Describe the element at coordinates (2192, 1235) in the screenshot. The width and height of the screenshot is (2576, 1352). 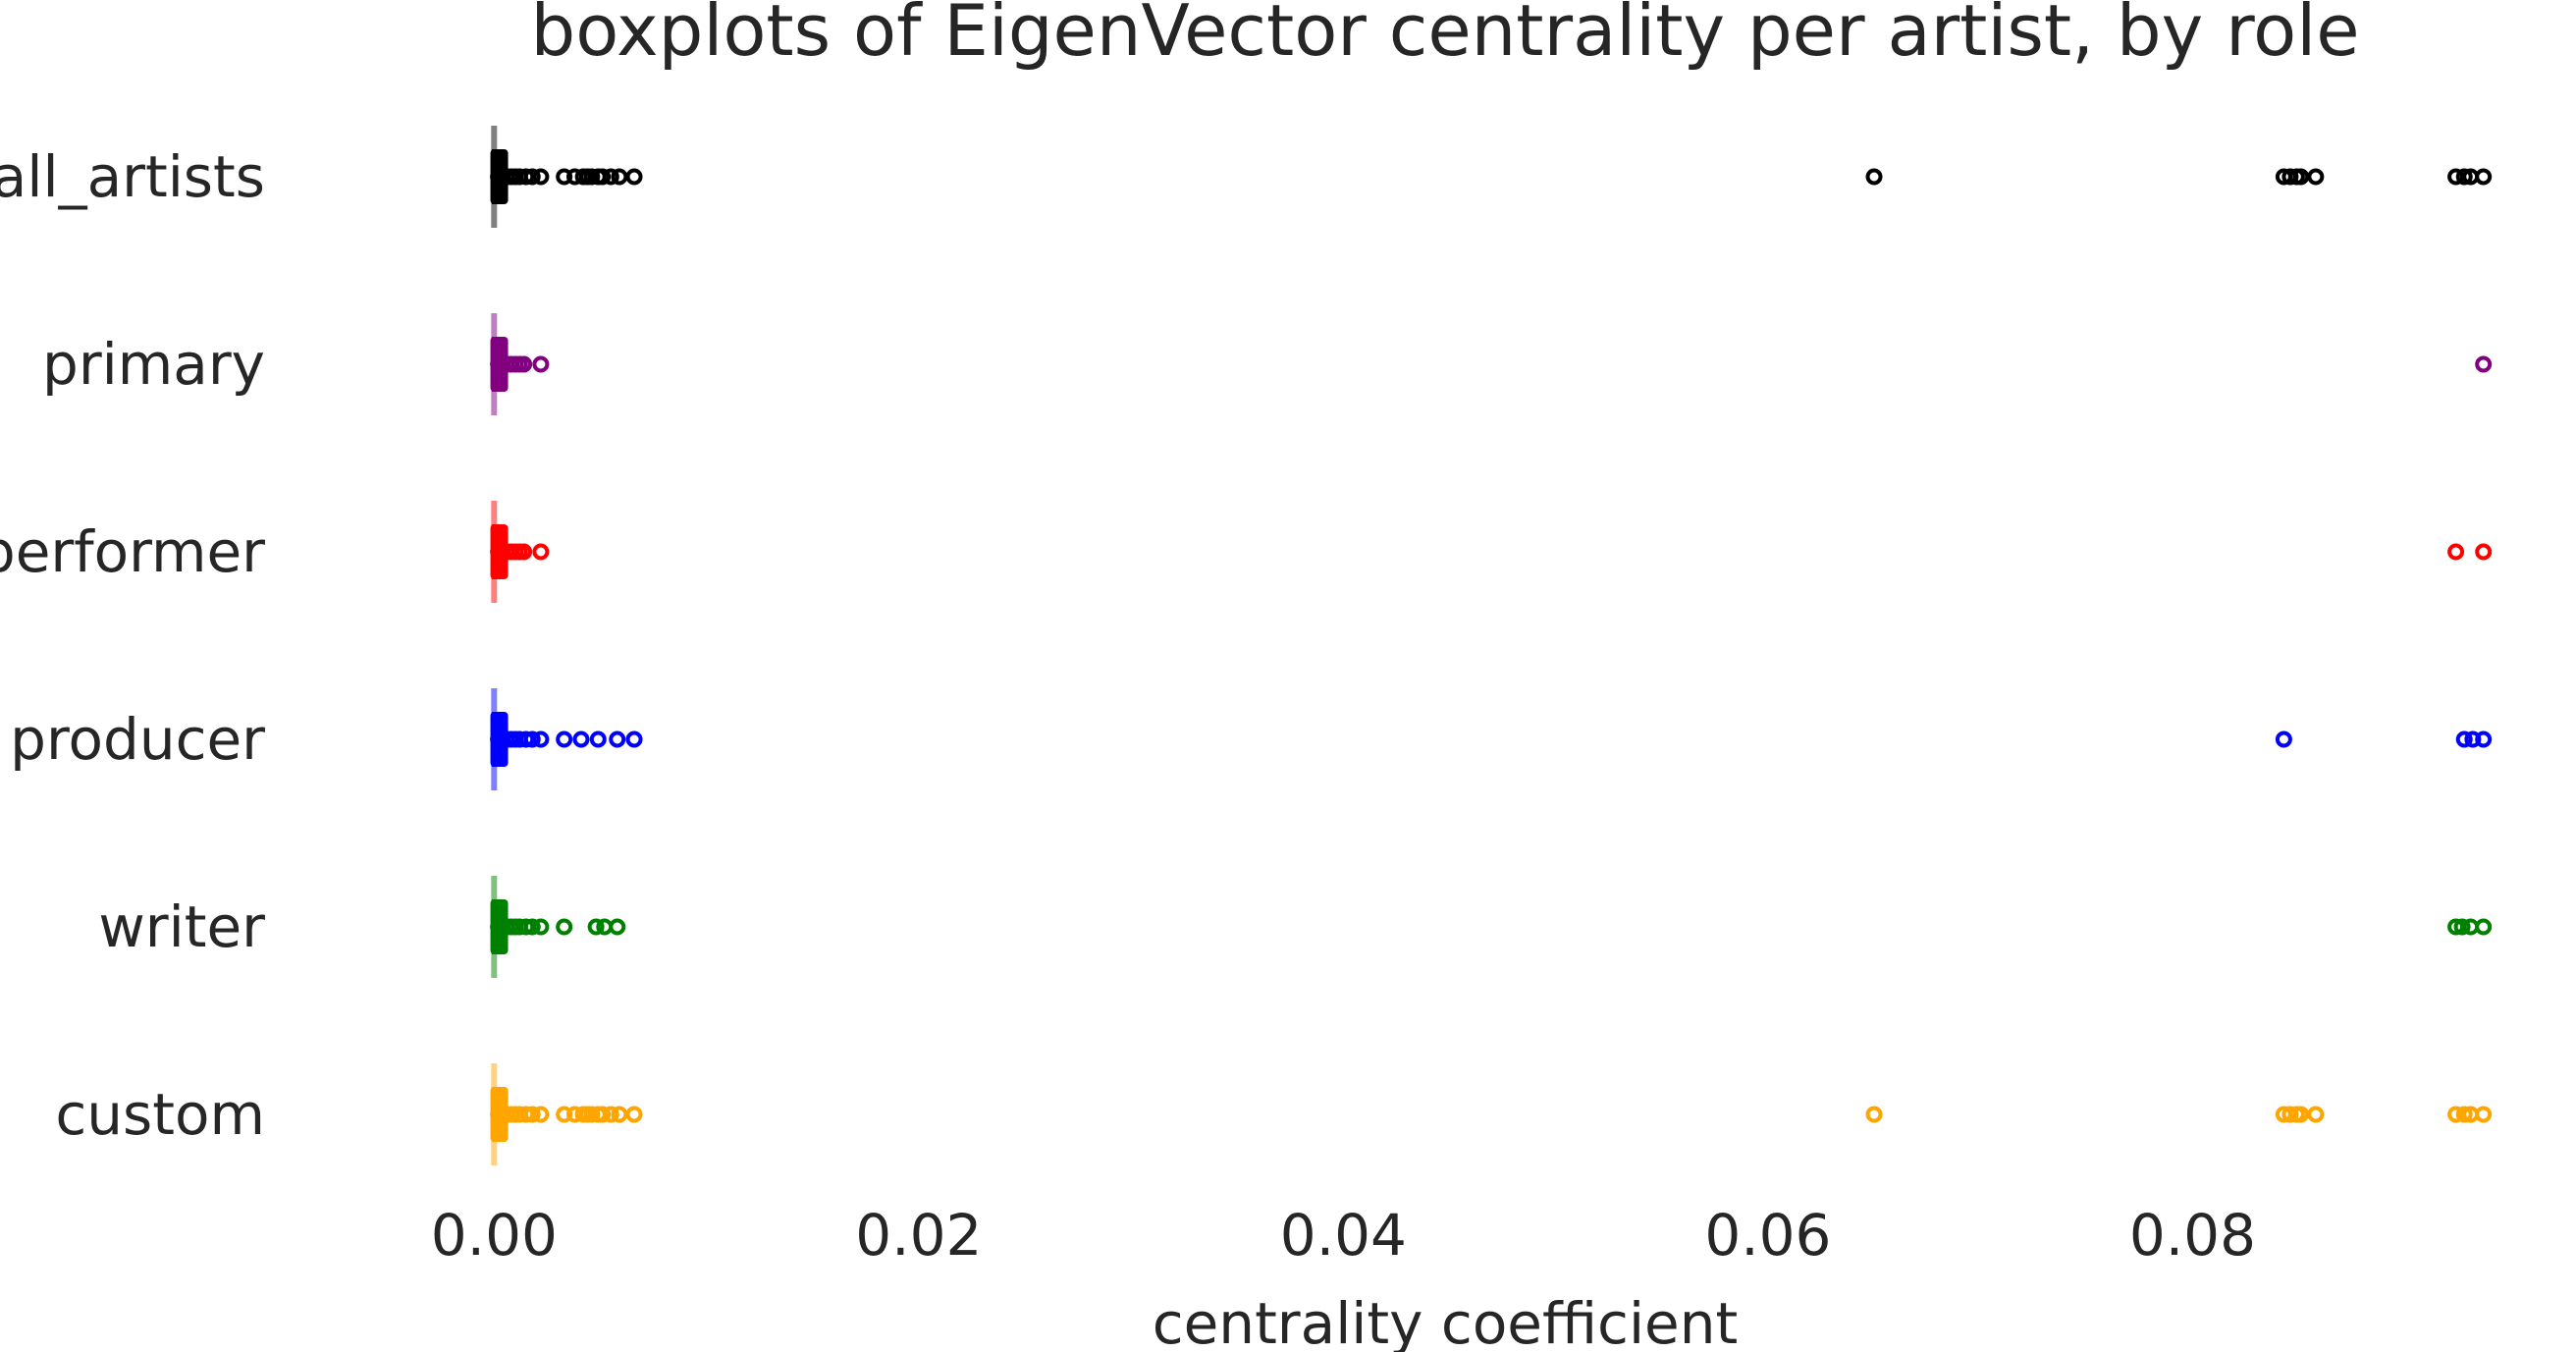
I see `x-tick-label-4: 0.08` at that location.